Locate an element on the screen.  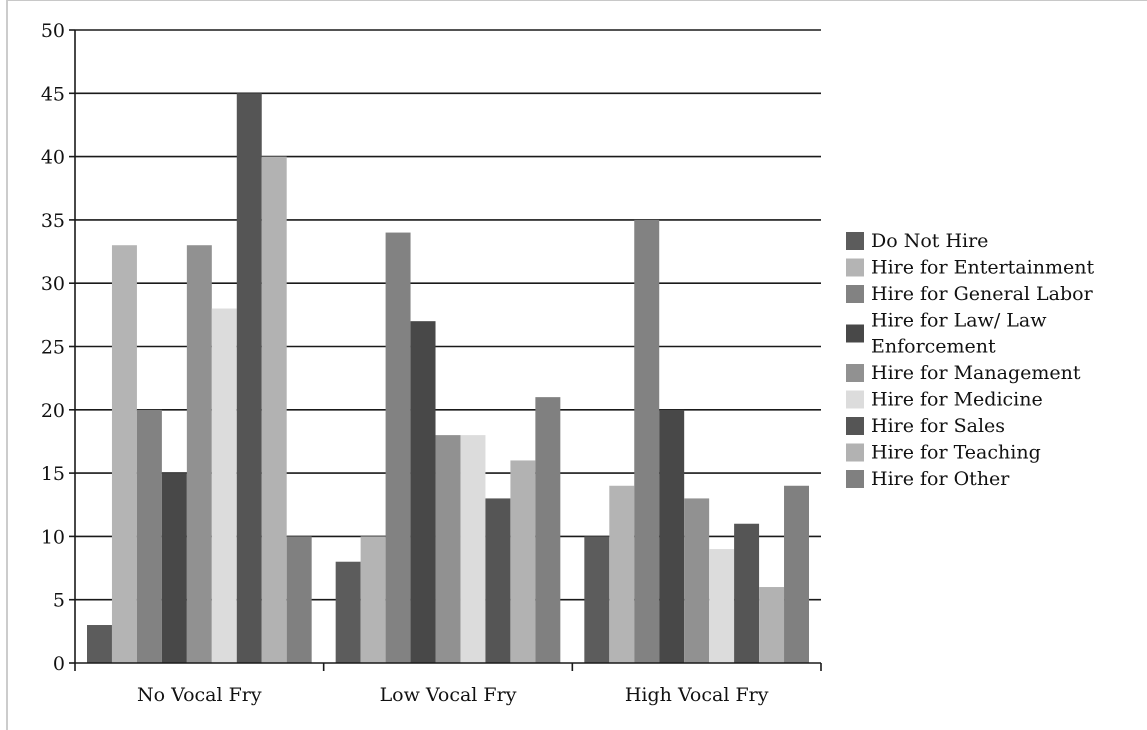
y-tick-label: 50 is located at coordinates (53, 31).